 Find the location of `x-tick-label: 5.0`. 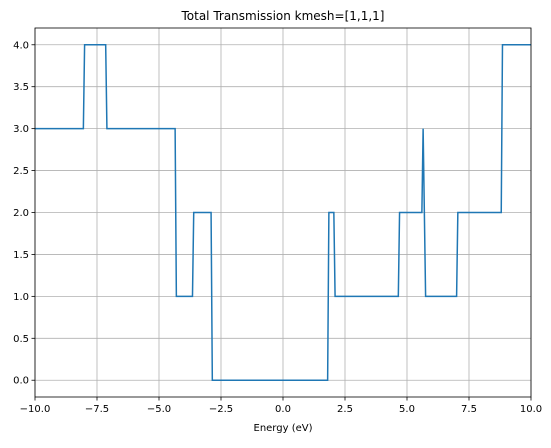

x-tick-label: 5.0 is located at coordinates (407, 409).